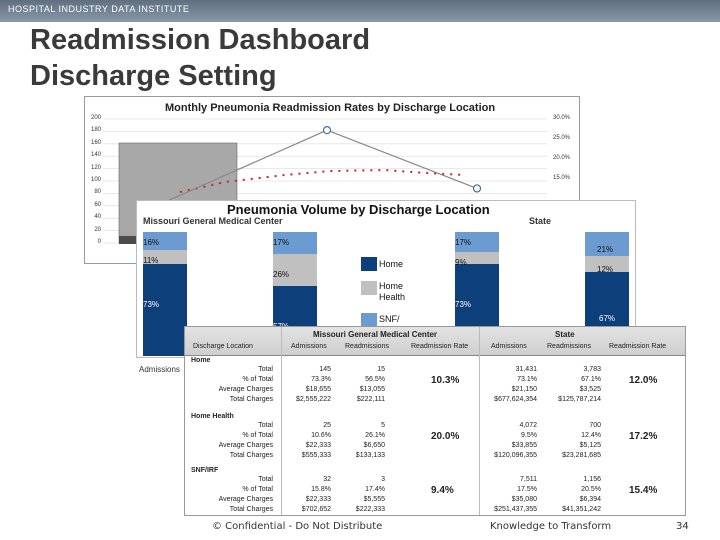 Image resolution: width=720 pixels, height=540 pixels. I want to click on table-cell: 73.1%, so click(527, 379).